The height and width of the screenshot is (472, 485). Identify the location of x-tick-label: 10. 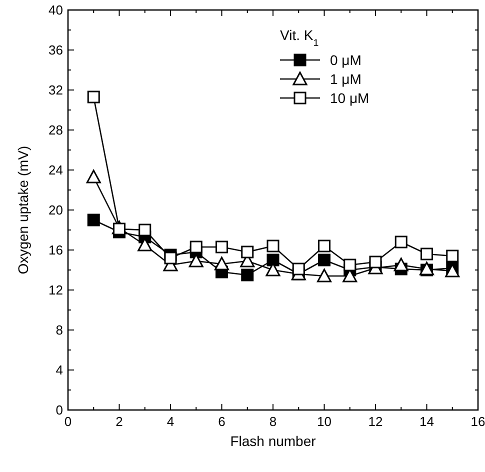
(324, 421).